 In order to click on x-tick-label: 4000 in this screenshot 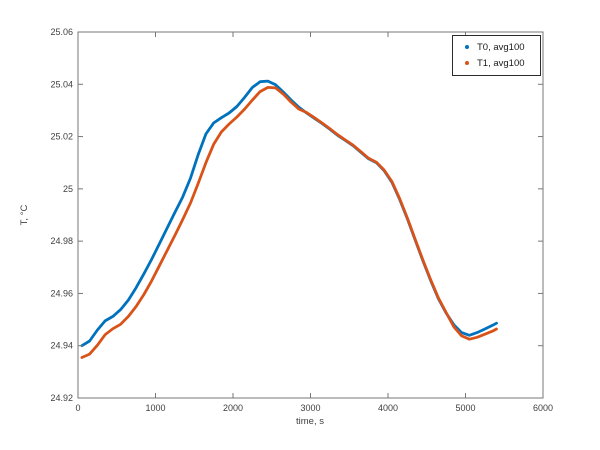, I will do `click(388, 408)`.